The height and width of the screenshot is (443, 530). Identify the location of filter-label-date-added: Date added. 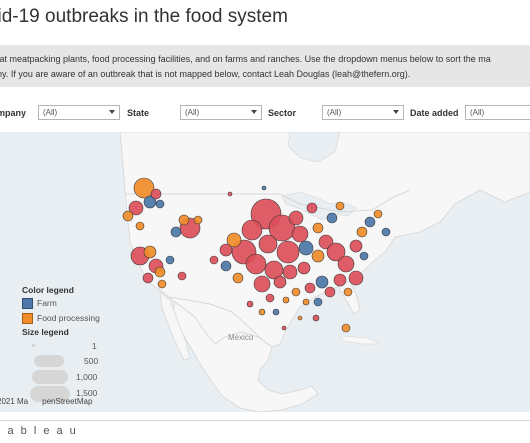
(434, 113).